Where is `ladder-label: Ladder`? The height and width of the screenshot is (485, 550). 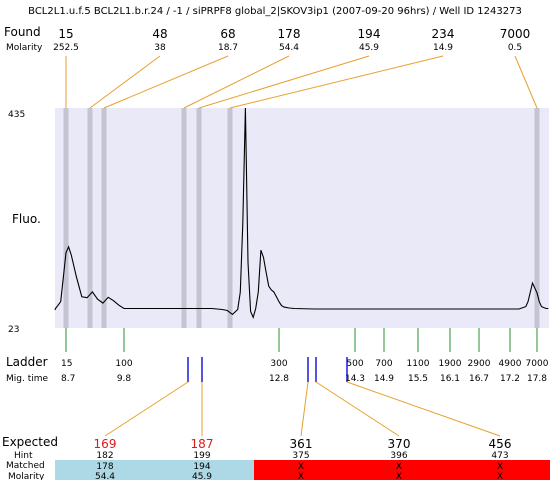 ladder-label: Ladder is located at coordinates (27, 362).